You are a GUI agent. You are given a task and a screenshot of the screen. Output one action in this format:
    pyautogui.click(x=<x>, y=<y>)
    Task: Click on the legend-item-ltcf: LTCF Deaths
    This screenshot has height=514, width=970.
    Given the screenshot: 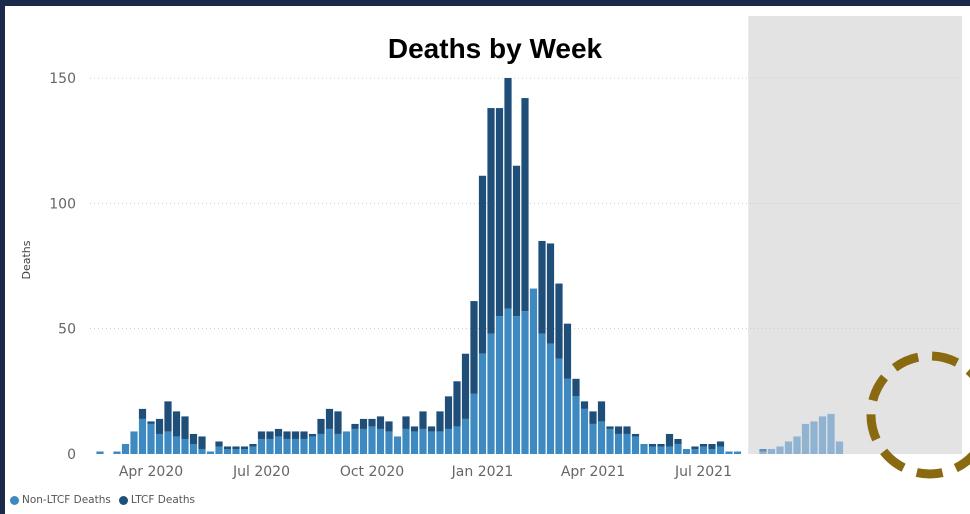 What is the action you would take?
    pyautogui.click(x=156, y=500)
    